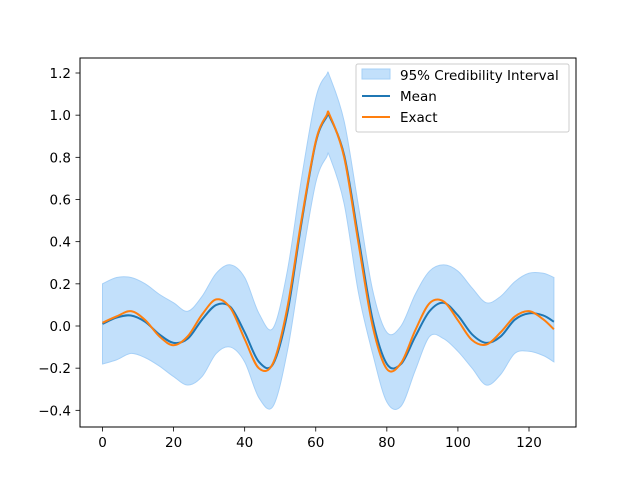 Image resolution: width=640 pixels, height=480 pixels. What do you see at coordinates (102, 443) in the screenshot?
I see `x-tick-label: 0` at bounding box center [102, 443].